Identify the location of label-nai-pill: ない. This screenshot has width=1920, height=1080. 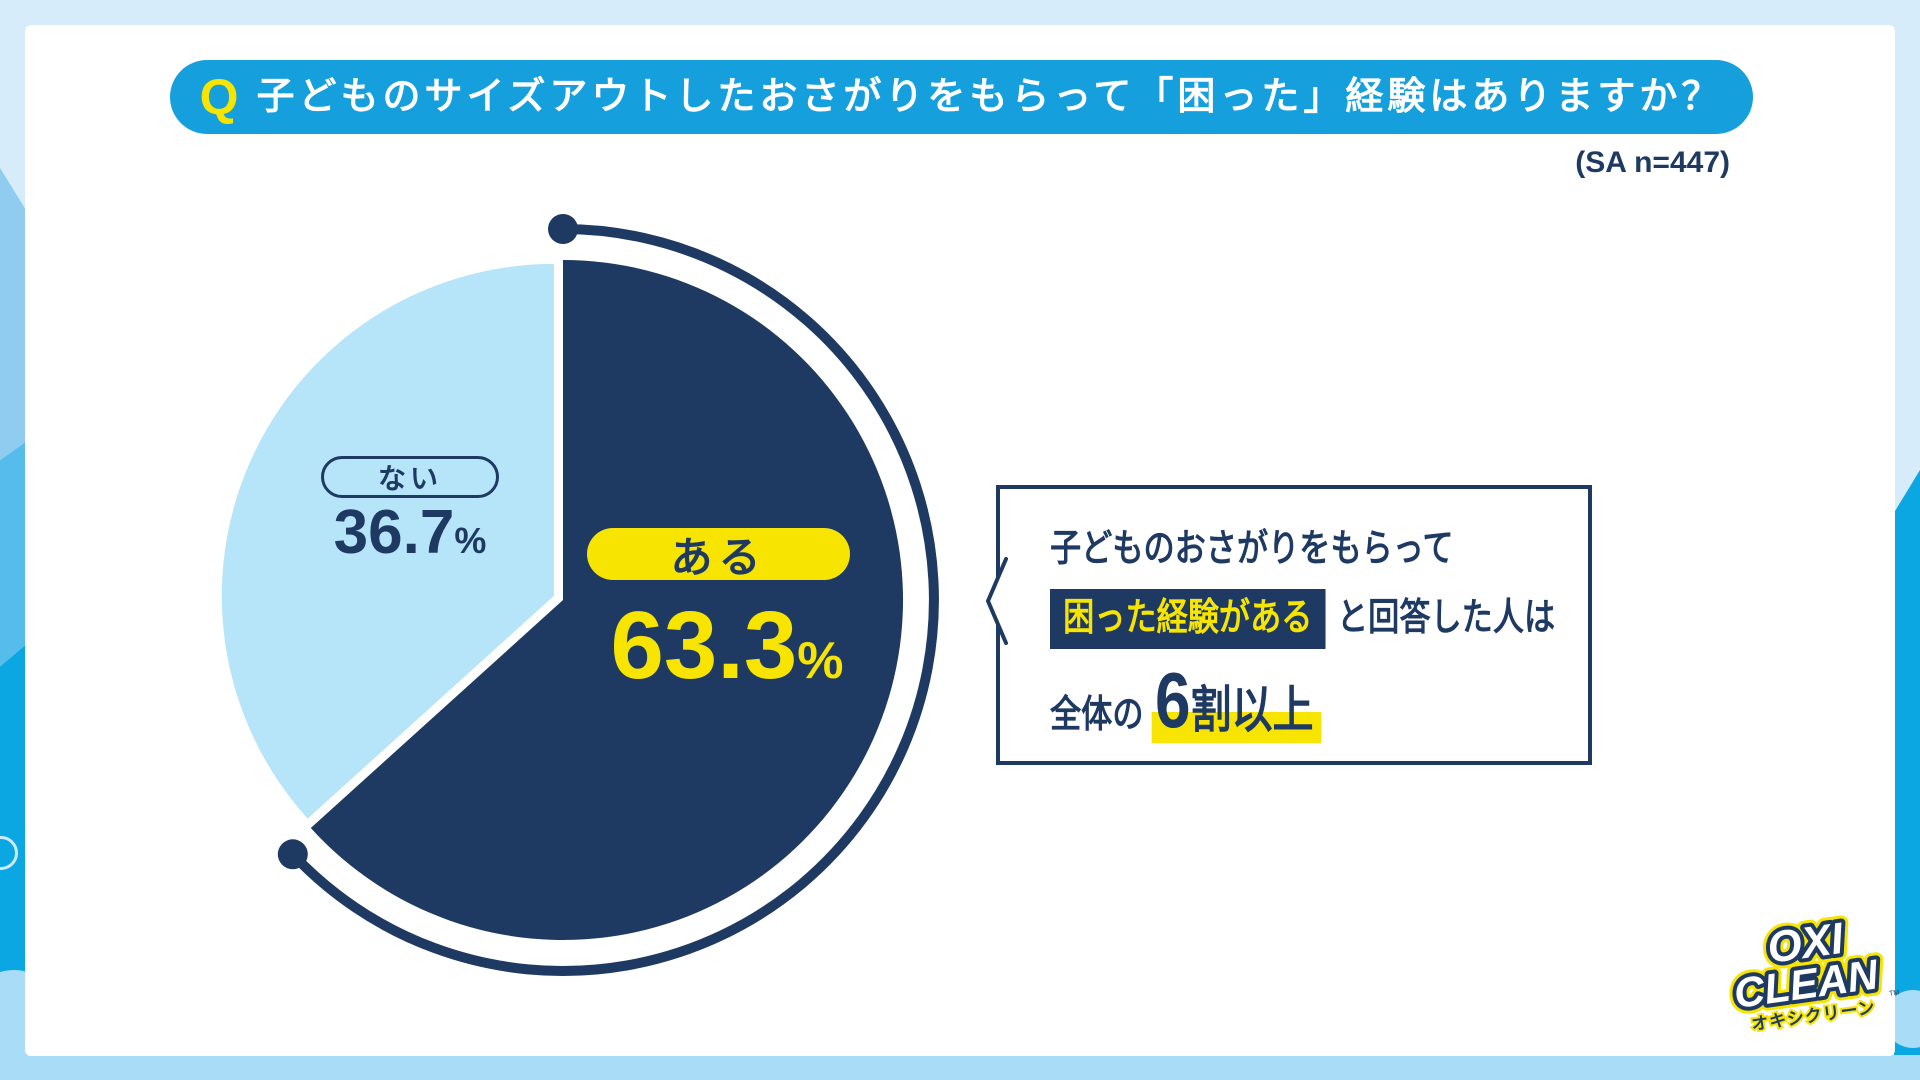
(410, 477).